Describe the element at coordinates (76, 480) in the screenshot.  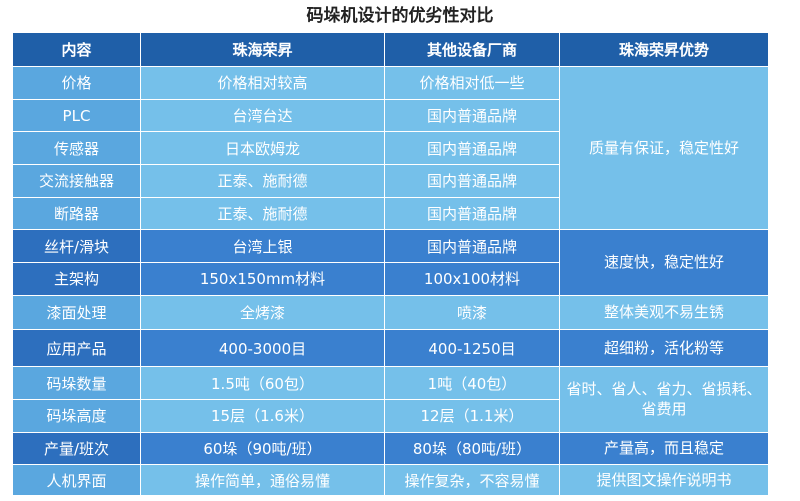
I see `row-label: 人机界面` at that location.